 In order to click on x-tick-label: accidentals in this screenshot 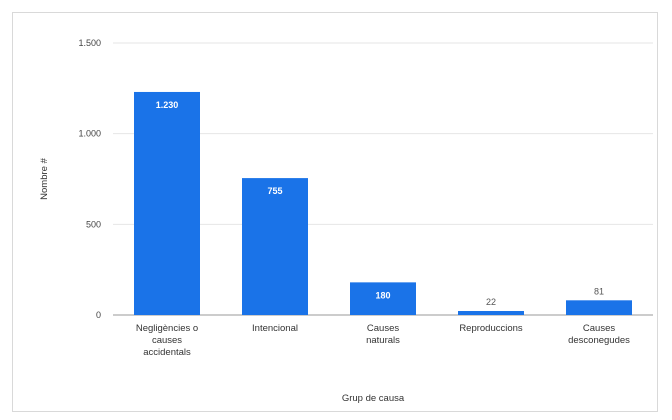, I will do `click(167, 352)`.